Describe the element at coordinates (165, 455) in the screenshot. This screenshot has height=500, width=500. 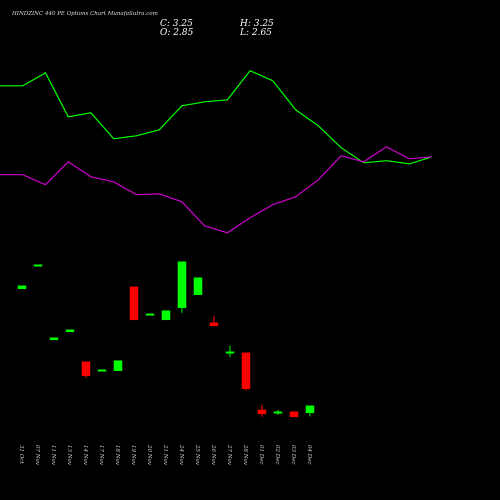
I see `x-tick-label: 21 Nov` at that location.